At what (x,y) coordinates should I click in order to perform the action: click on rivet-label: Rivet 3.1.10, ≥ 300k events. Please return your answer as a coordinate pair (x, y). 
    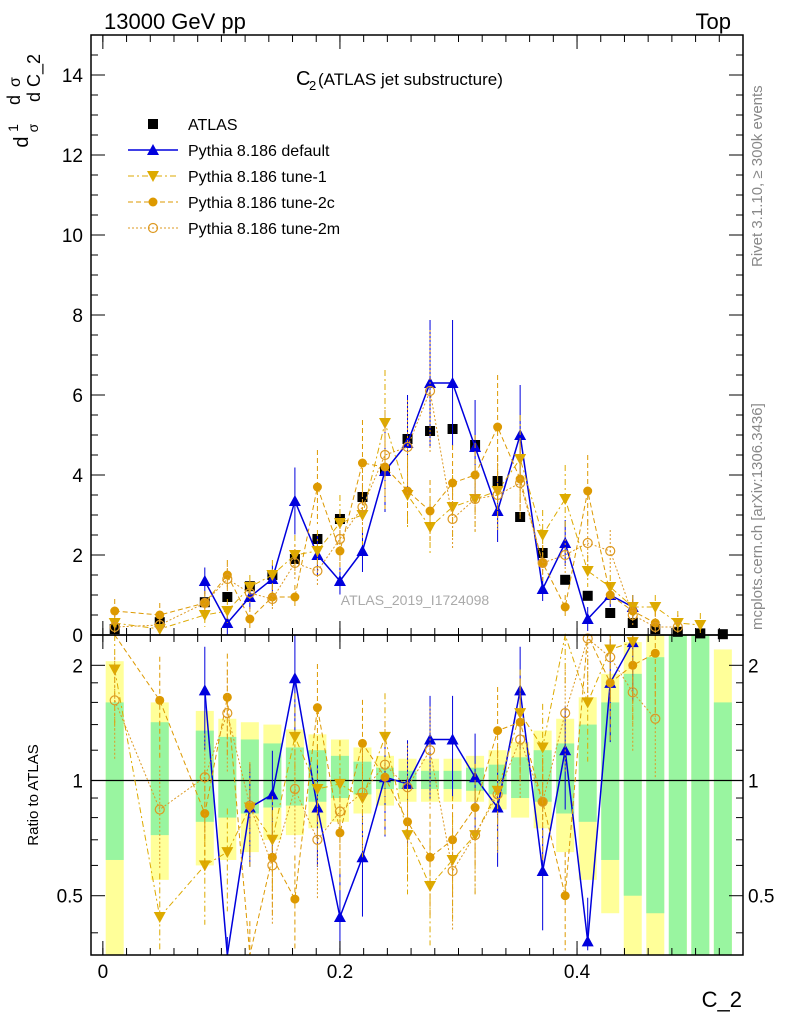
    Looking at the image, I should click on (757, 176).